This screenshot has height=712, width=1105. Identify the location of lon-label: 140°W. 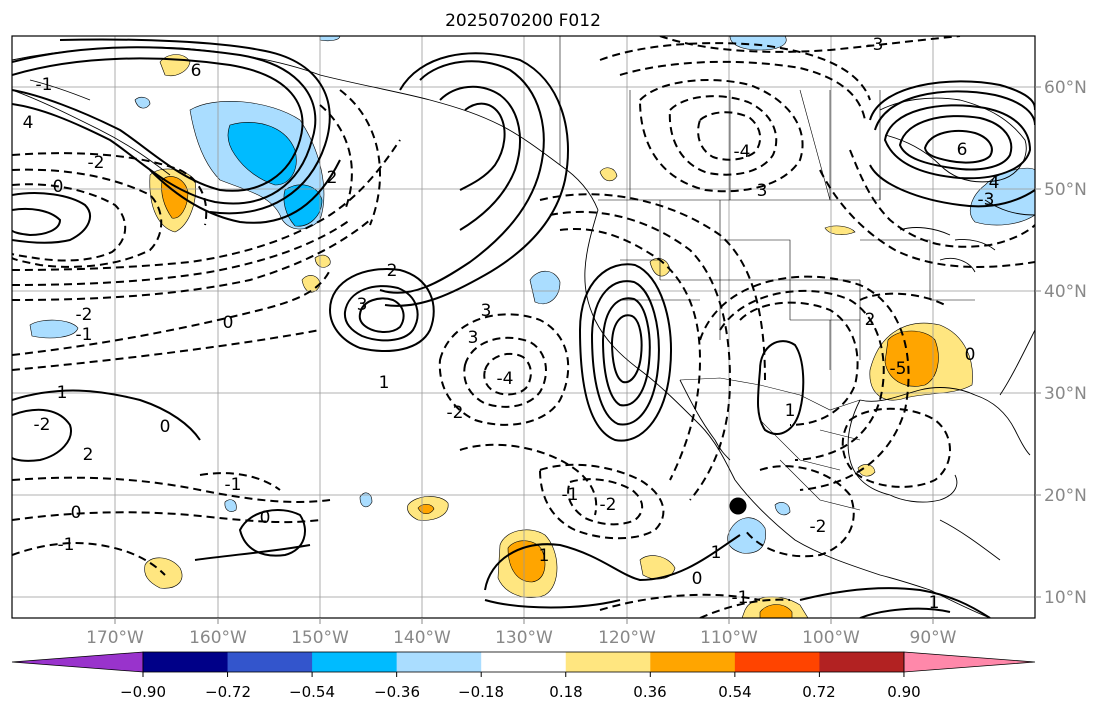
(422, 638).